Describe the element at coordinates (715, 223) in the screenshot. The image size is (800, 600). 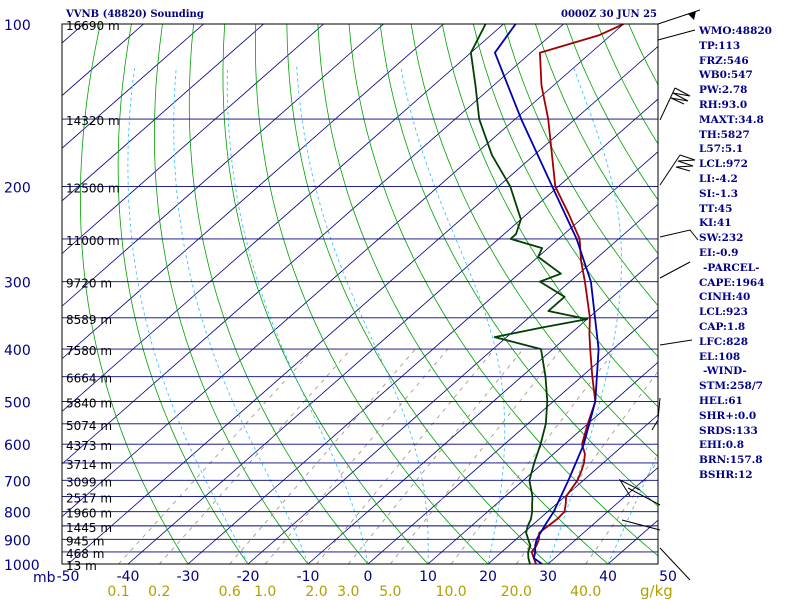
I see `side-stat-ki: KI:41` at that location.